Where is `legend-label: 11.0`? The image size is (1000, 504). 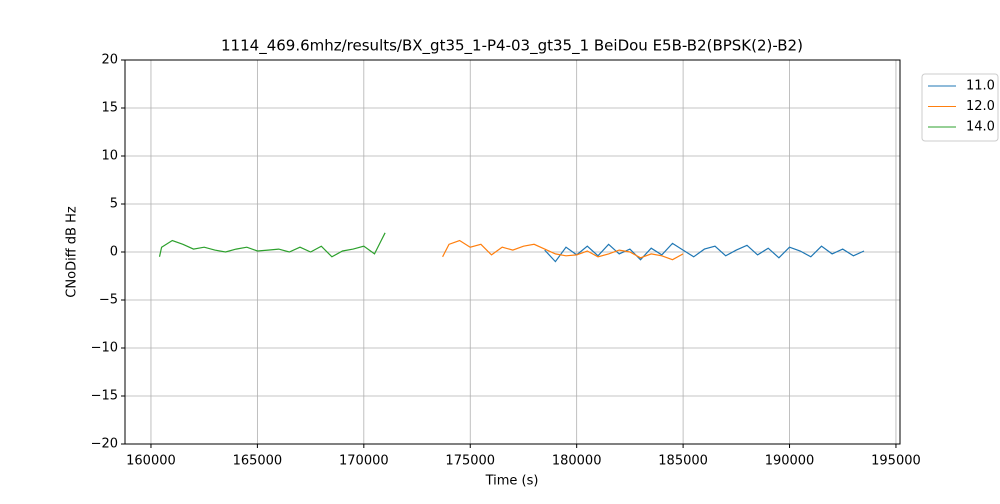 legend-label: 11.0 is located at coordinates (980, 86).